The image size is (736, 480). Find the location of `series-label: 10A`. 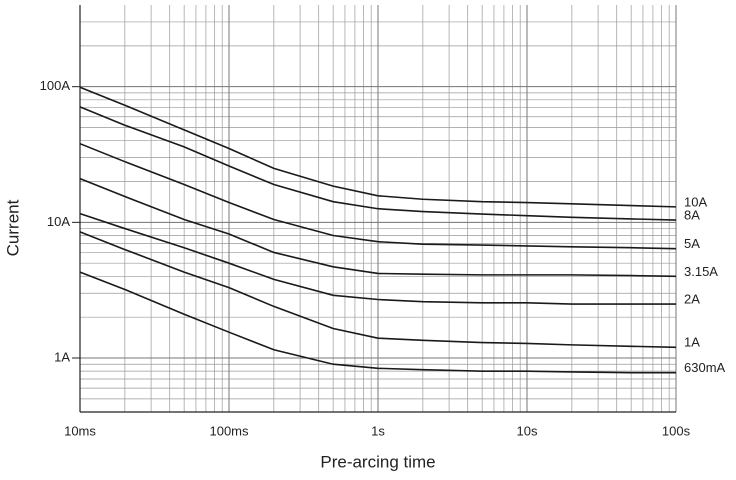

series-label: 10A is located at coordinates (695, 201).